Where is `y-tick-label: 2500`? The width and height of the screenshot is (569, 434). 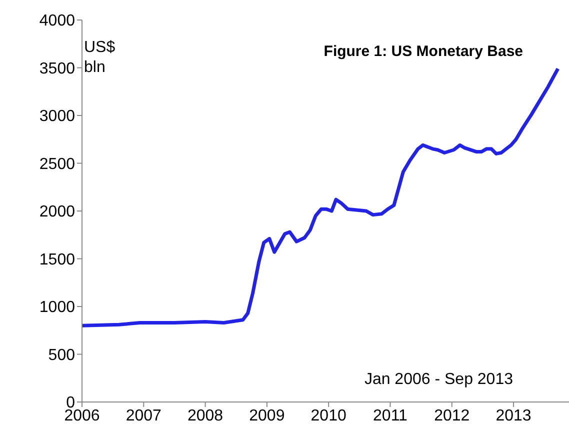
y-tick-label: 2500 is located at coordinates (57, 164).